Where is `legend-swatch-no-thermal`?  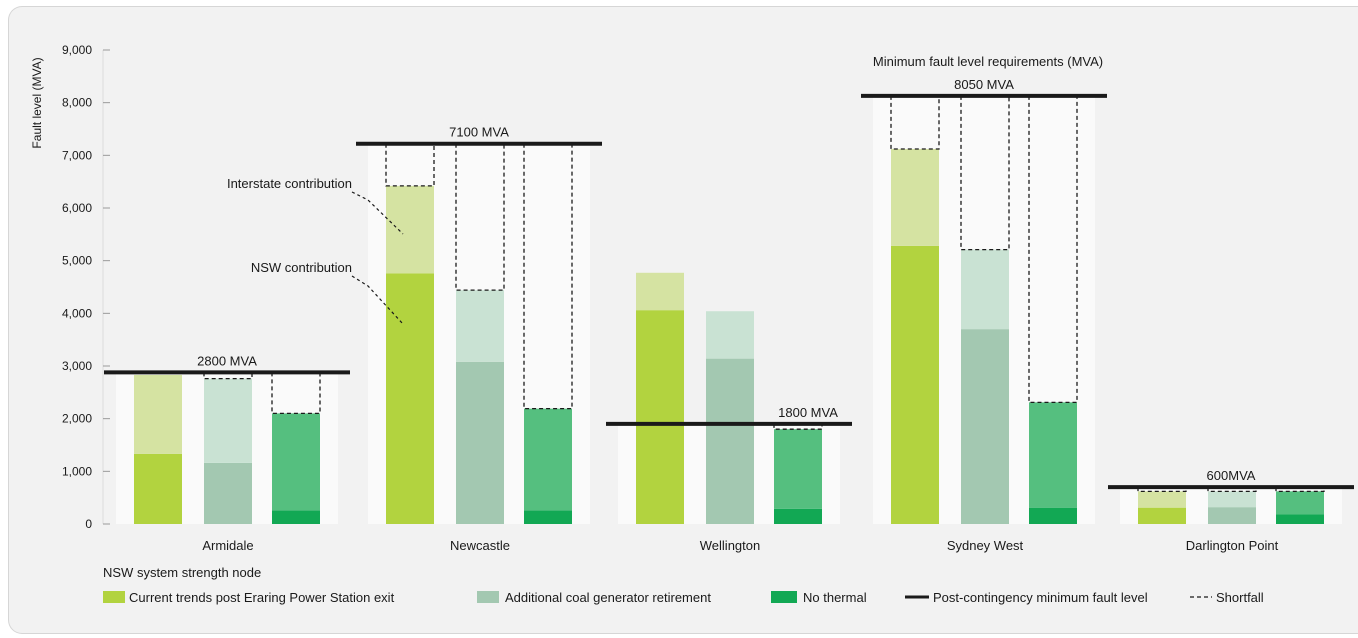
legend-swatch-no-thermal is located at coordinates (784, 597).